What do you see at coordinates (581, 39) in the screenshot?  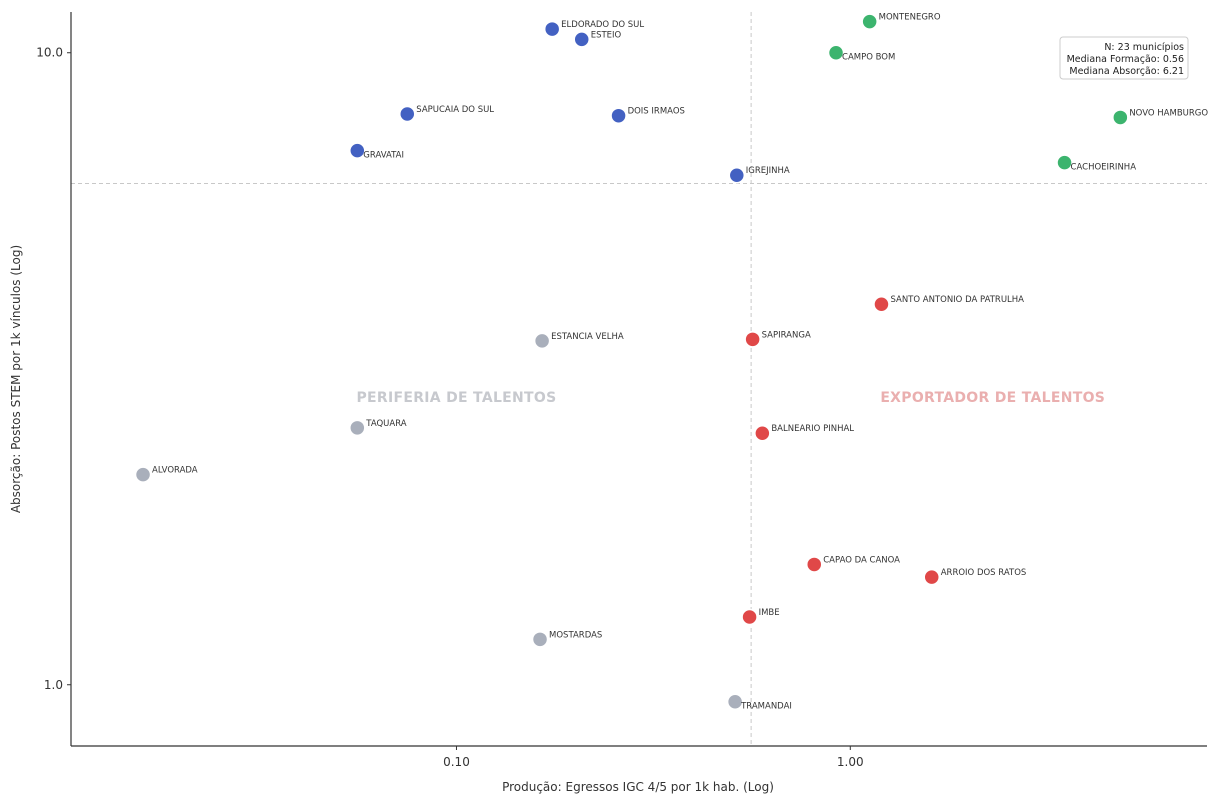 I see `point-esteio` at bounding box center [581, 39].